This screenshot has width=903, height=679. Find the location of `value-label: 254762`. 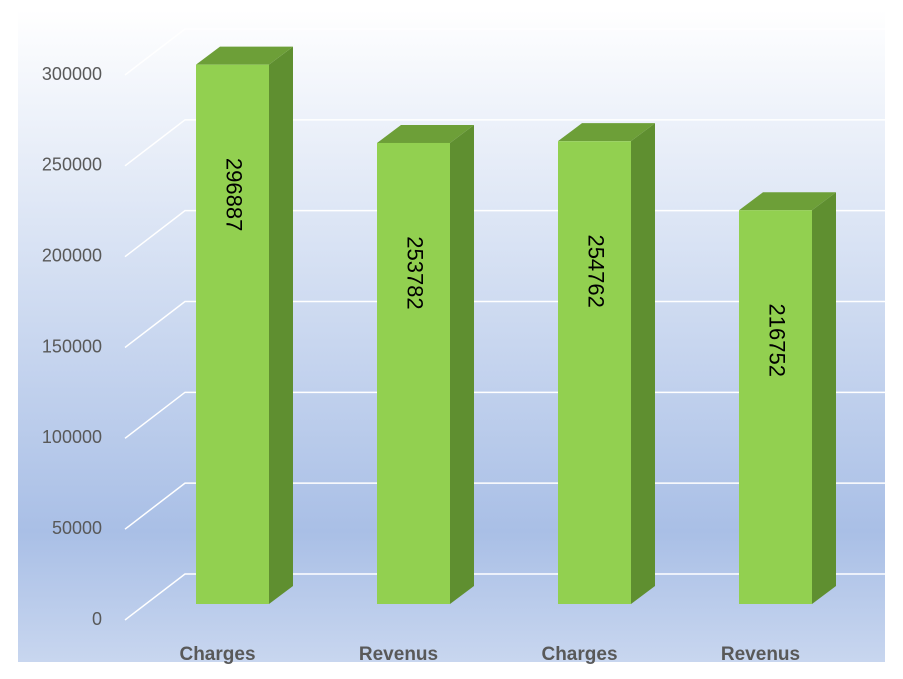

value-label: 254762 is located at coordinates (596, 270).